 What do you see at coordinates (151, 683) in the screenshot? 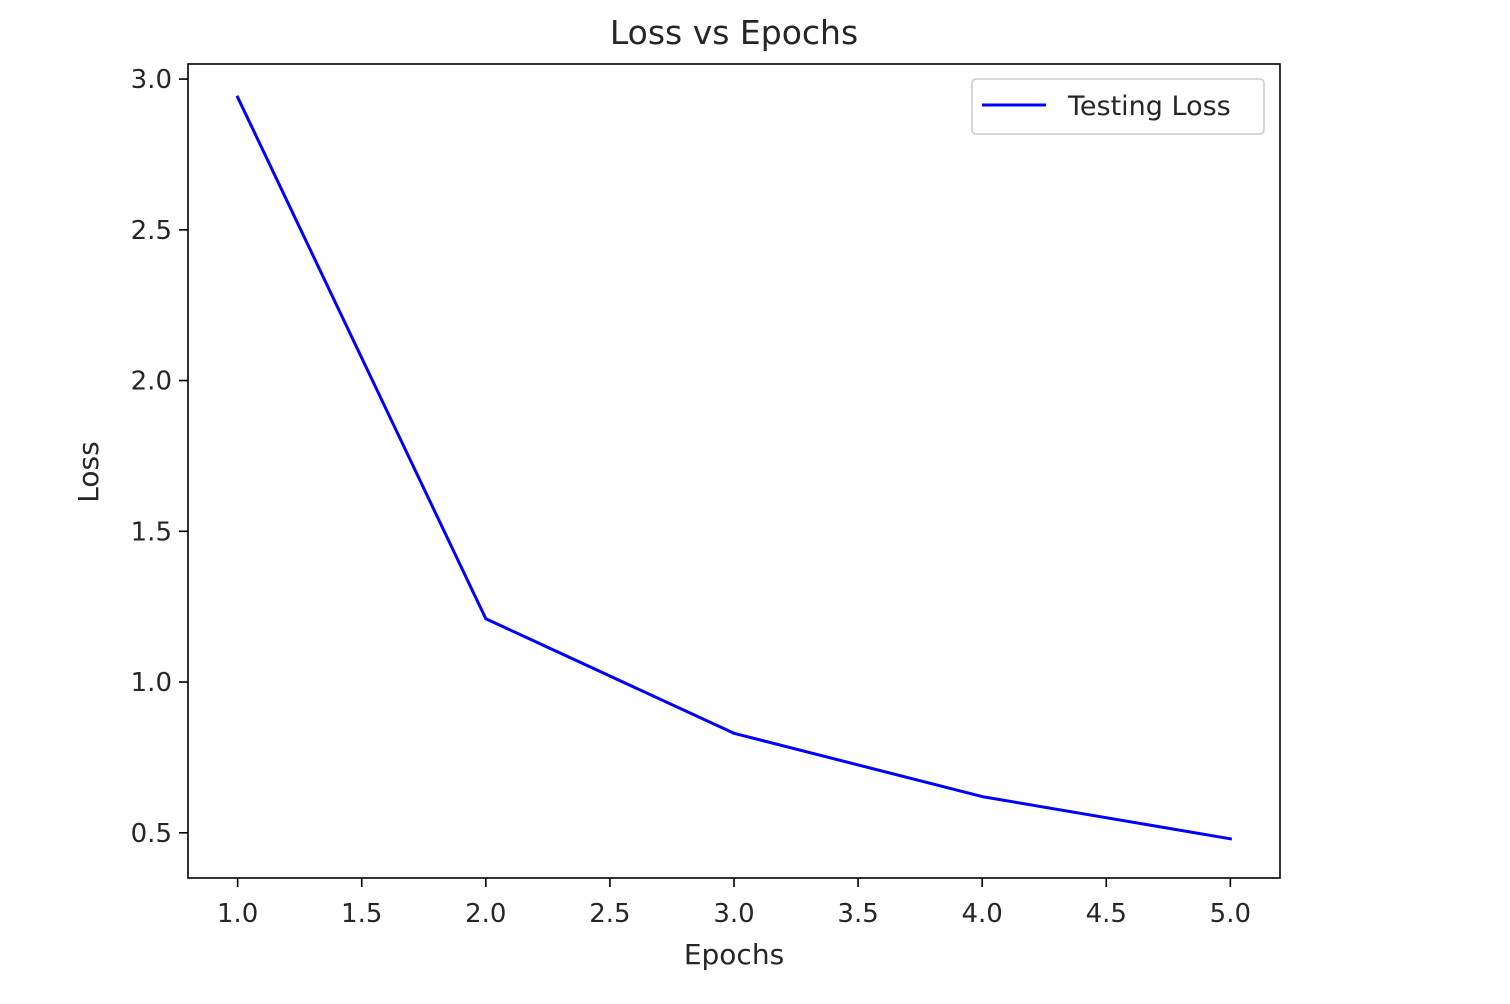
I see `y-tick-label: 1.0` at bounding box center [151, 683].